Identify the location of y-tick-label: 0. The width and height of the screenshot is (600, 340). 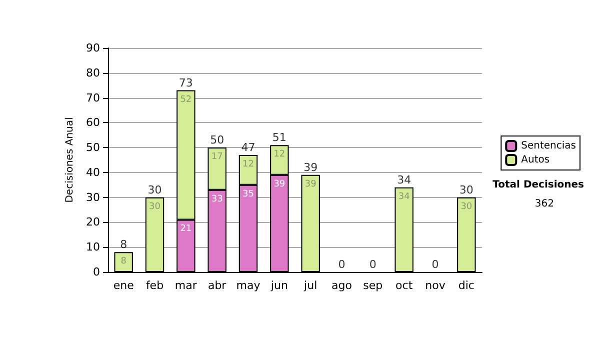
(96, 272).